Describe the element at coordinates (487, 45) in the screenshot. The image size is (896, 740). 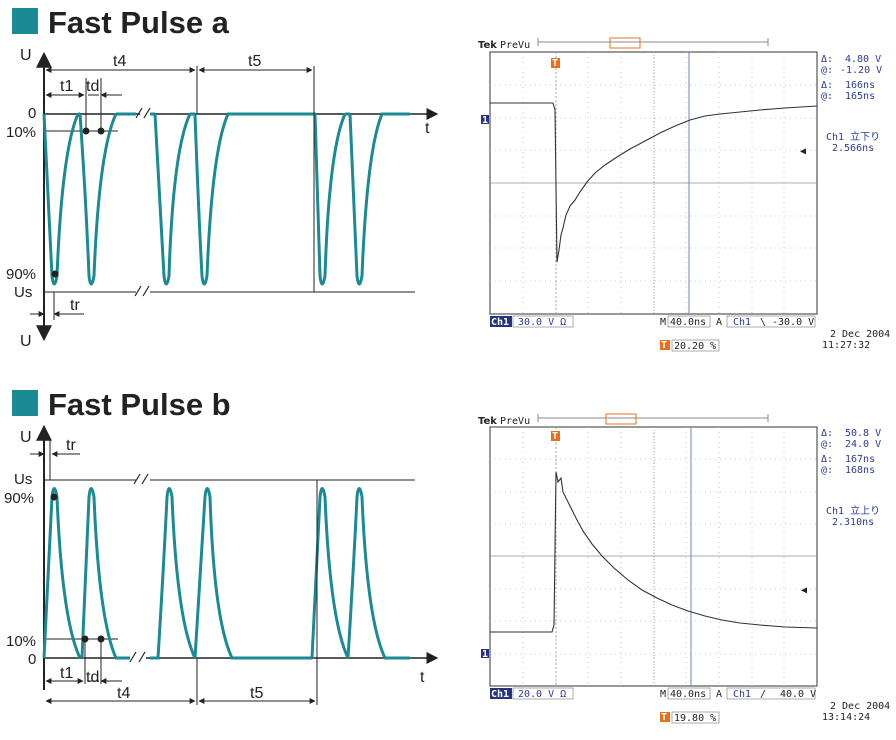
I see `scope-a-brand: Tek` at that location.